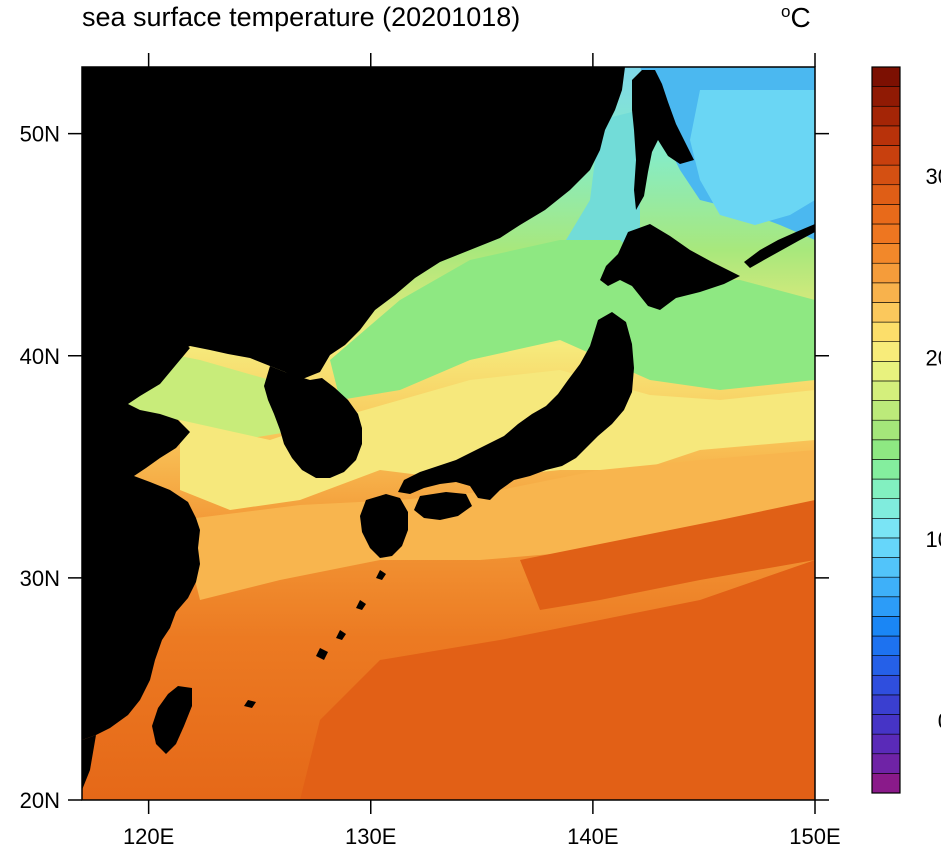  Describe the element at coordinates (670, 267) in the screenshot. I see `hokkaido` at that location.